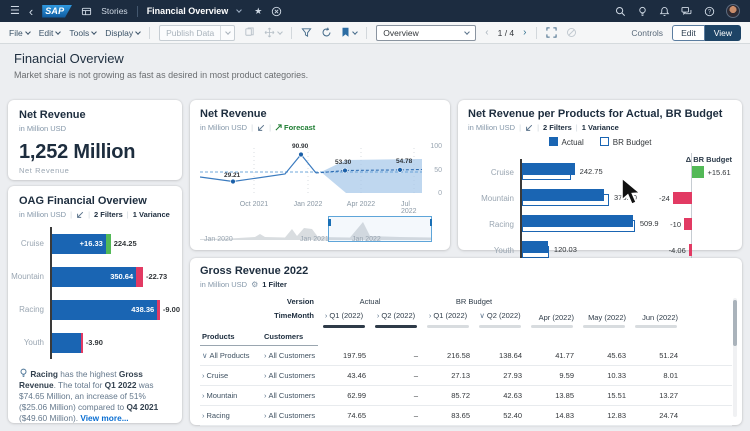  What do you see at coordinates (83, 33) in the screenshot?
I see `menu-tools: Tools` at bounding box center [83, 33].